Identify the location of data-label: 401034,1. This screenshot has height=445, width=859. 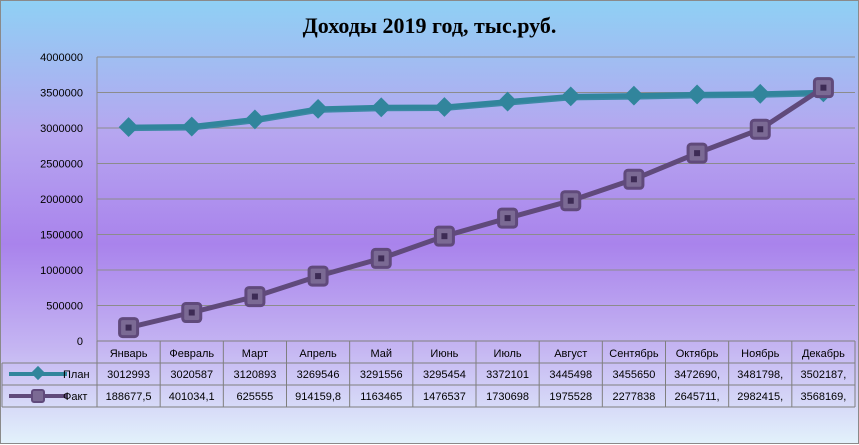
(192, 397).